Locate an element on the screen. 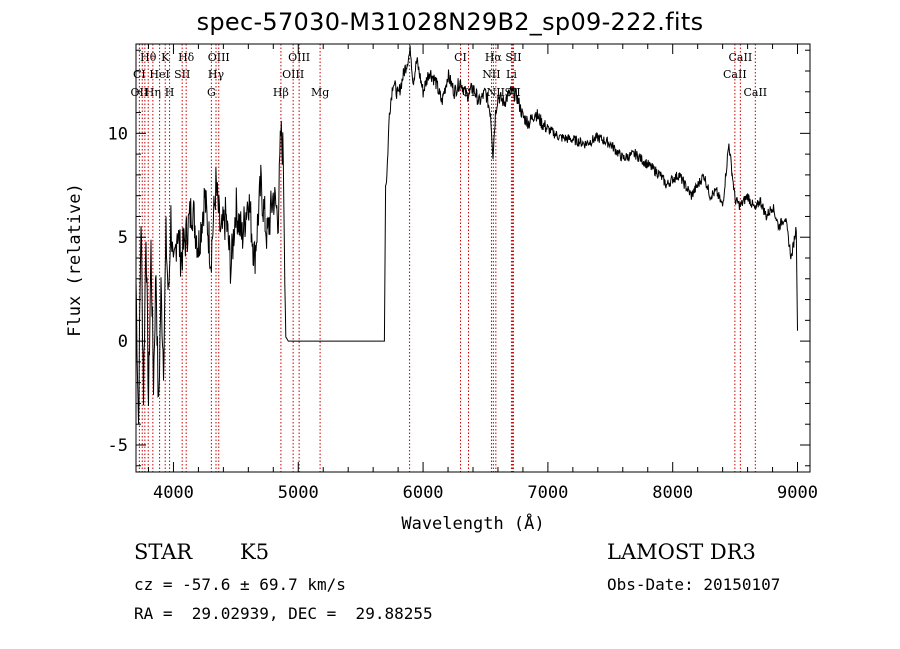 The height and width of the screenshot is (649, 900). y-axis-label: Flux (relative) is located at coordinates (75, 260).